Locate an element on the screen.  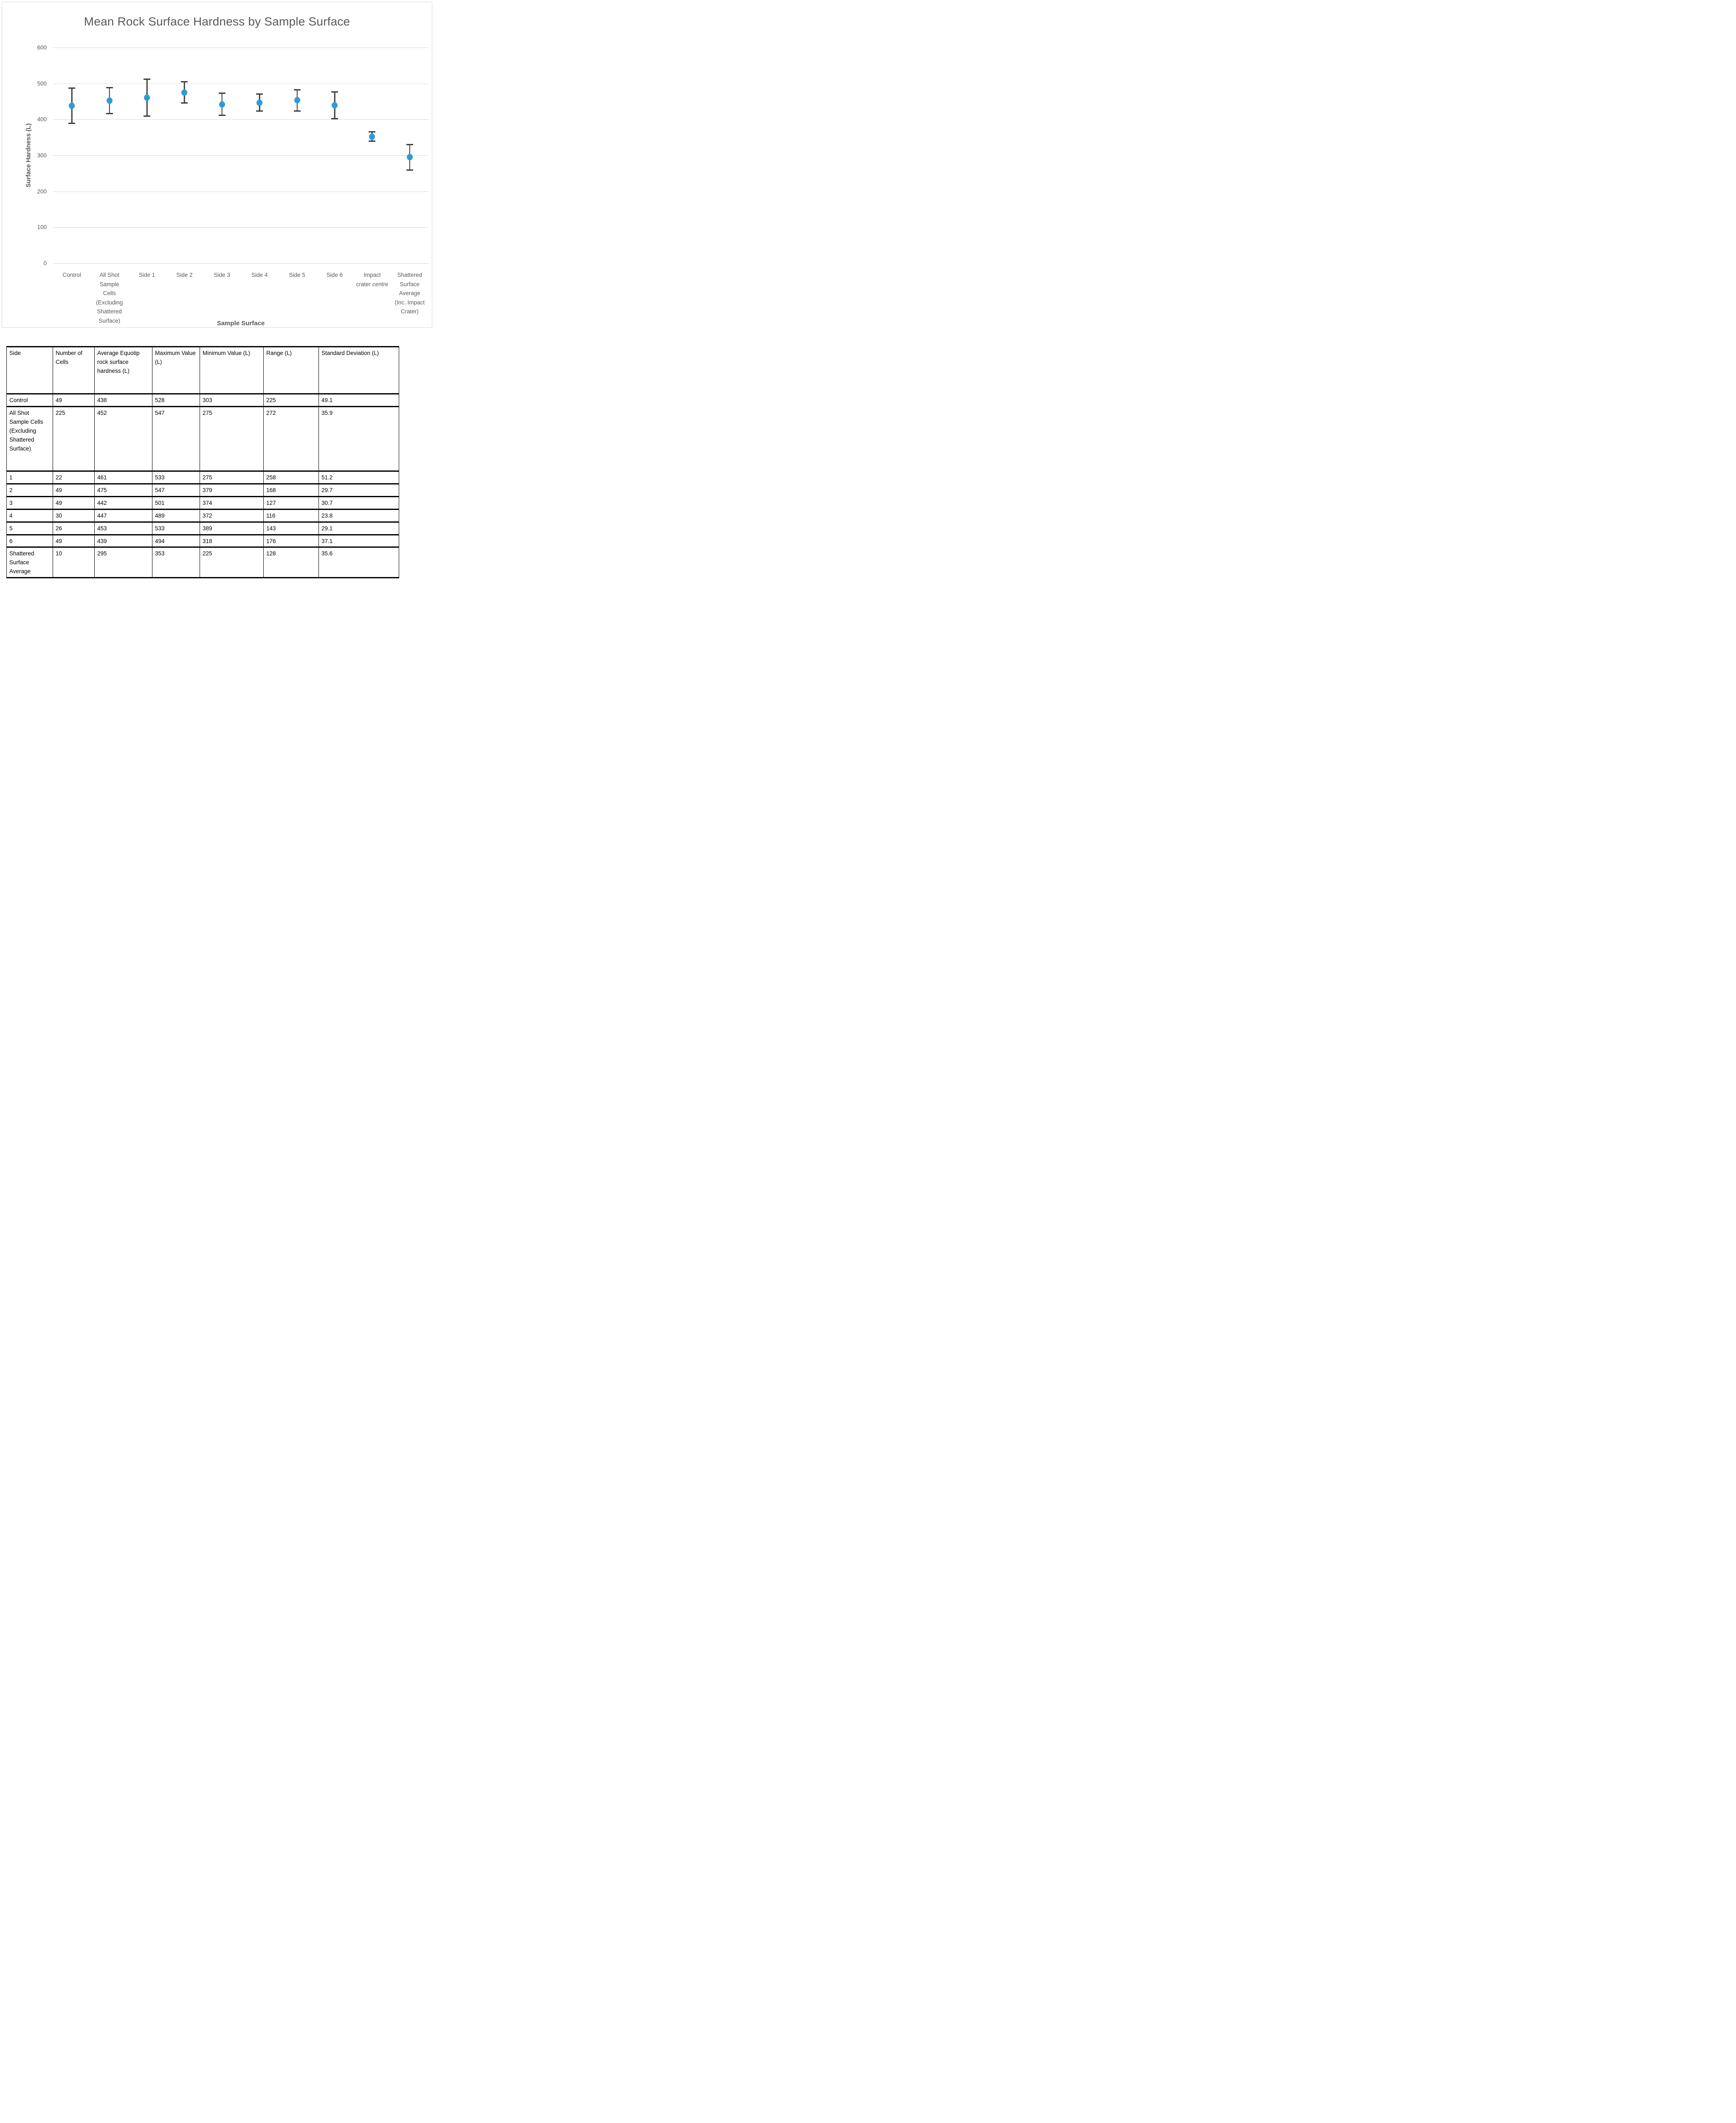
table-cell: 461 is located at coordinates (123, 477).